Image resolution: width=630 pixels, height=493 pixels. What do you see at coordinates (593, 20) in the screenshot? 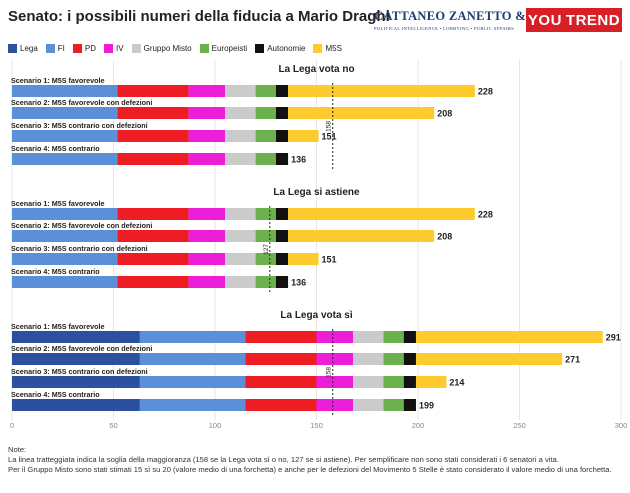
I see `youtrend-logo-part2: TREND` at bounding box center [593, 20].